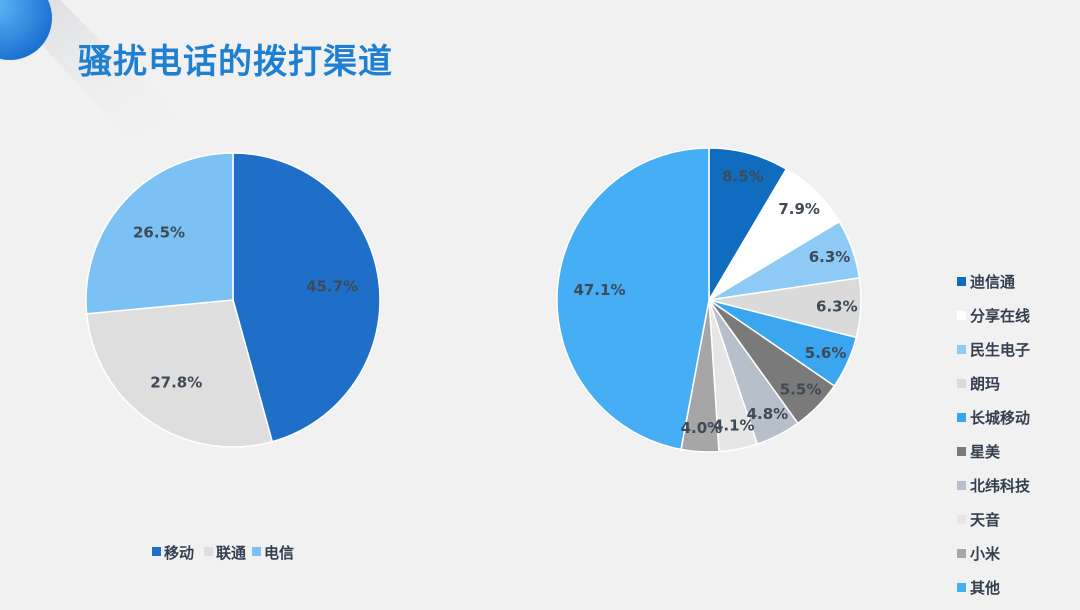 This screenshot has width=1080, height=610. I want to click on data-label: 45.7%, so click(332, 287).